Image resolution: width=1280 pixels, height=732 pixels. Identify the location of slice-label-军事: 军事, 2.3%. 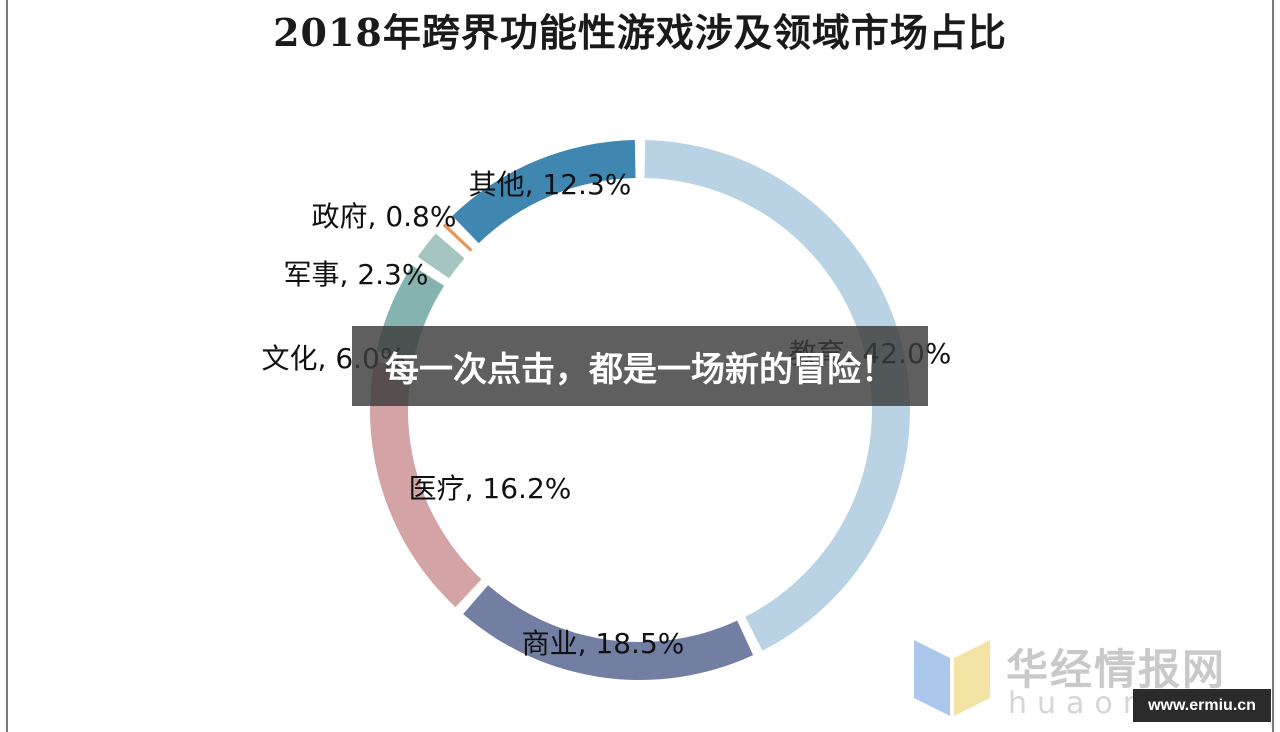
(356, 274).